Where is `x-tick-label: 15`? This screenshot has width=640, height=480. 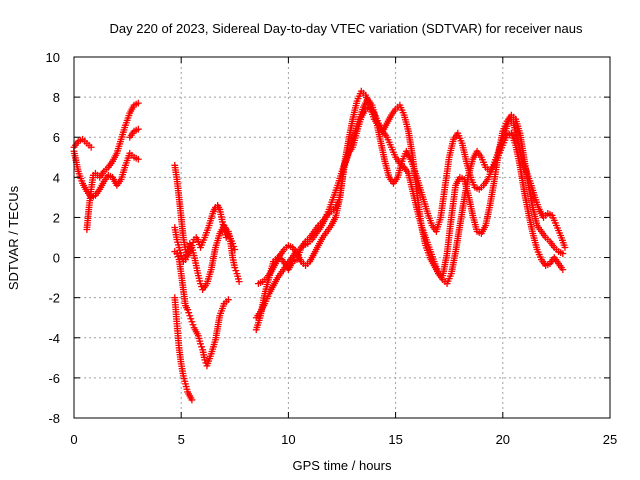 x-tick-label: 15 is located at coordinates (395, 439).